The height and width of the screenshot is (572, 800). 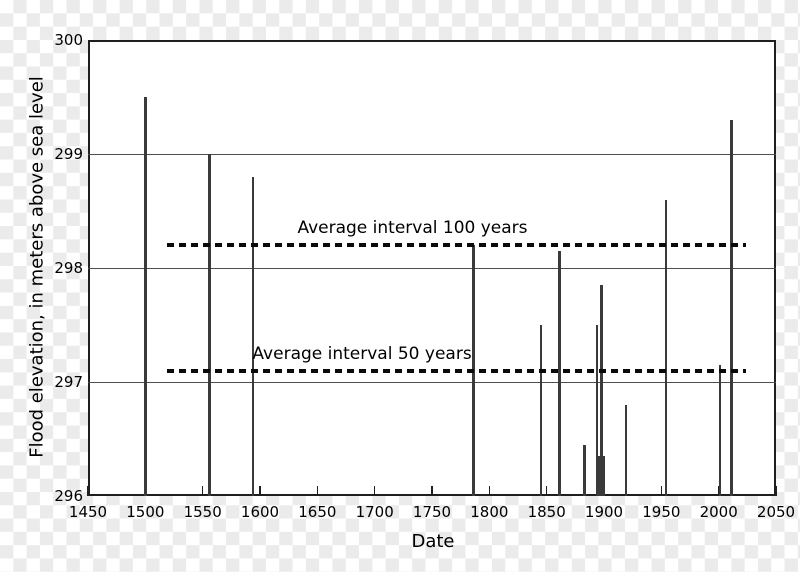 What do you see at coordinates (145, 512) in the screenshot?
I see `x-tick-label: 1500` at bounding box center [145, 512].